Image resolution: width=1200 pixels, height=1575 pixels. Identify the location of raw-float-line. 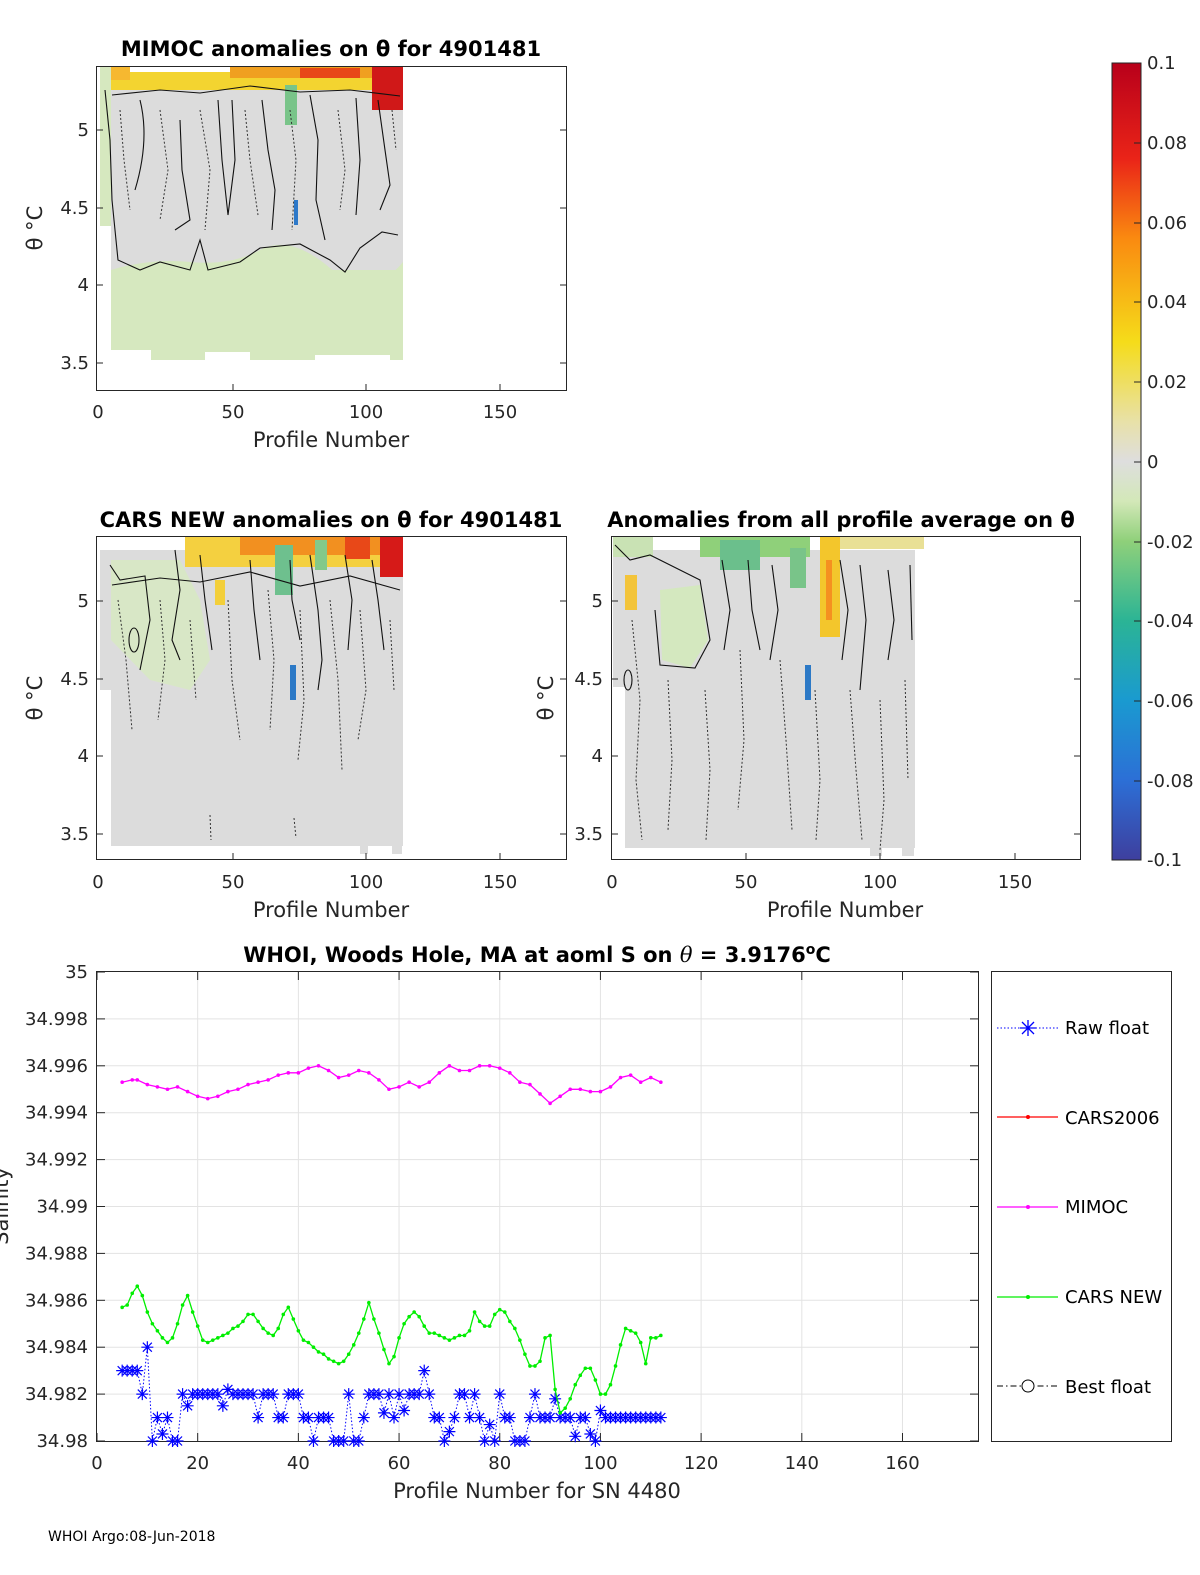
(391, 1395).